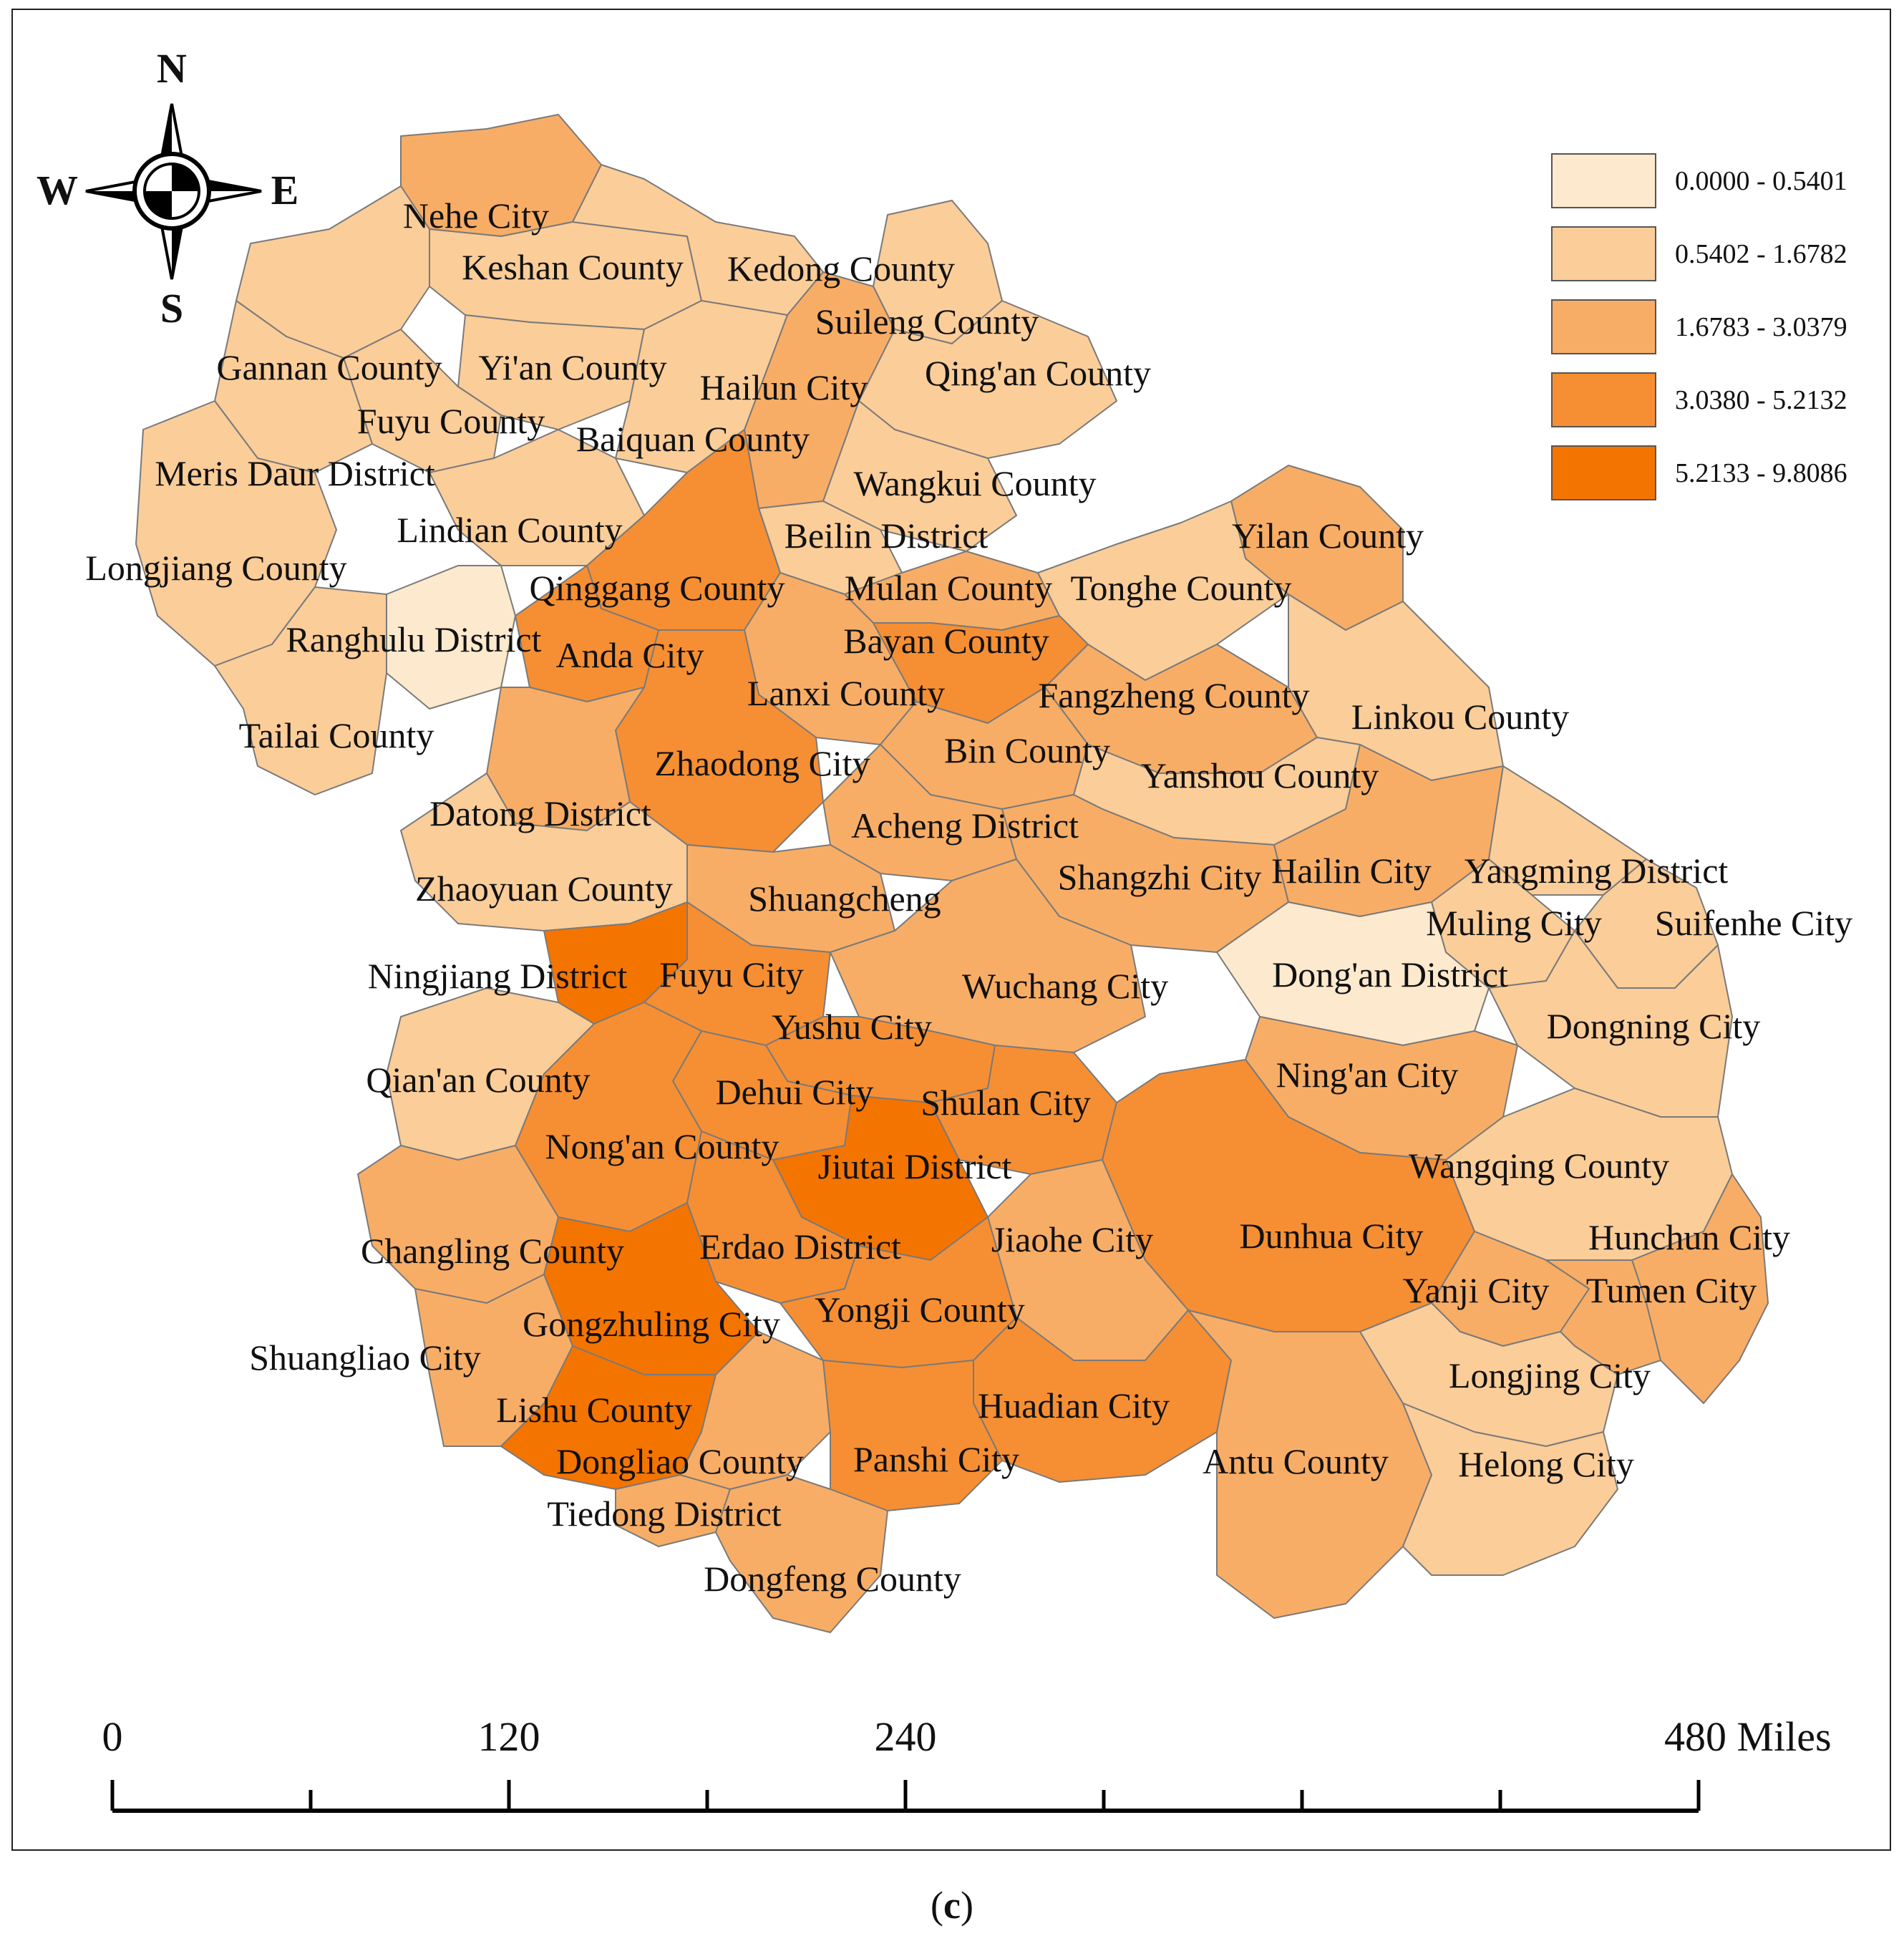 Image resolution: width=1904 pixels, height=1941 pixels. I want to click on region-label-tumen-city: Tumen City, so click(1671, 1290).